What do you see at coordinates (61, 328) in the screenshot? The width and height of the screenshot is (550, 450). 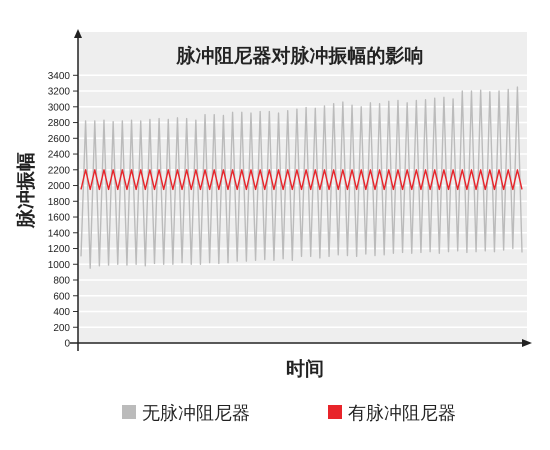 I see `y-tick-label: 200` at bounding box center [61, 328].